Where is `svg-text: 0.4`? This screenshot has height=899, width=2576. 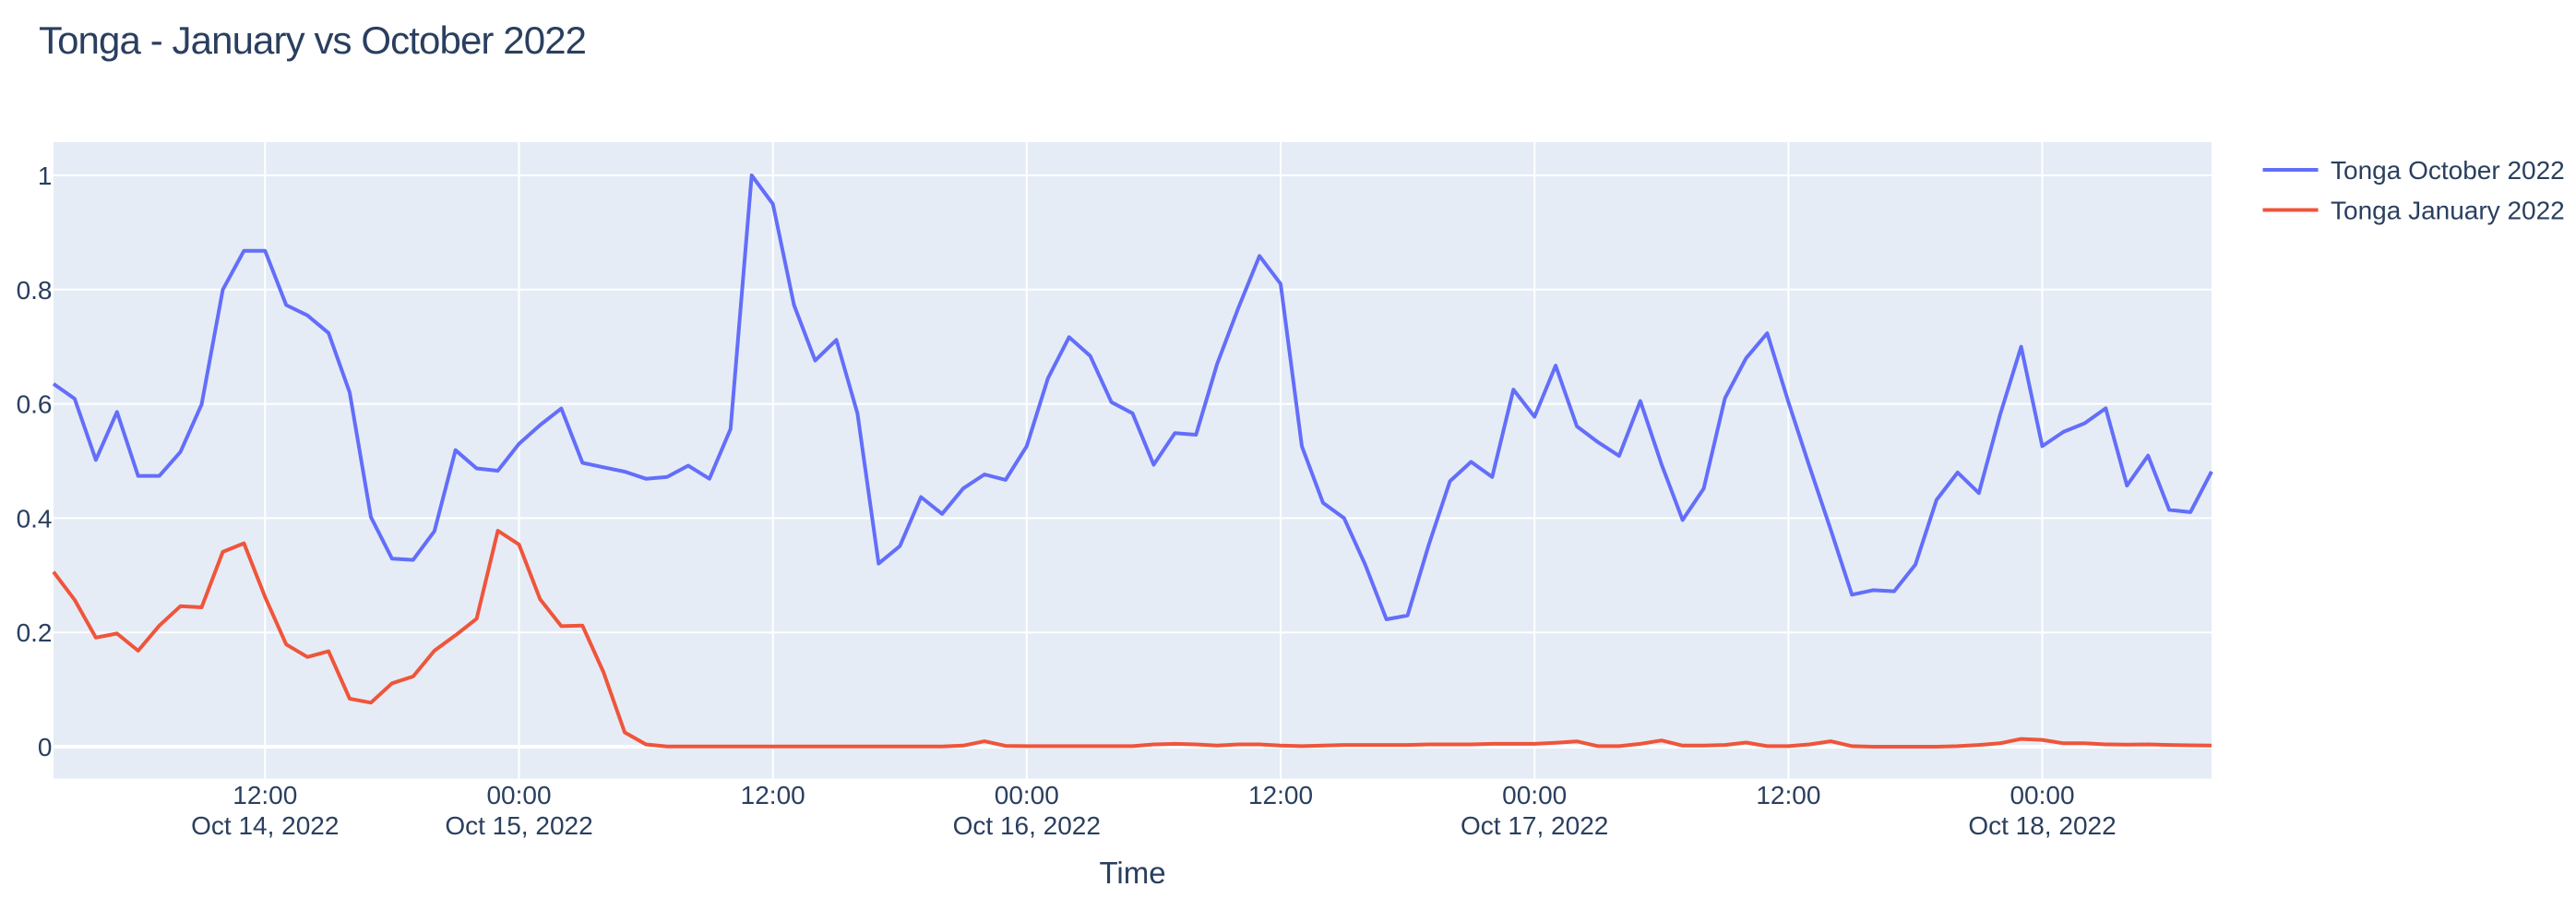
svg-text: 0.4 is located at coordinates (35, 518).